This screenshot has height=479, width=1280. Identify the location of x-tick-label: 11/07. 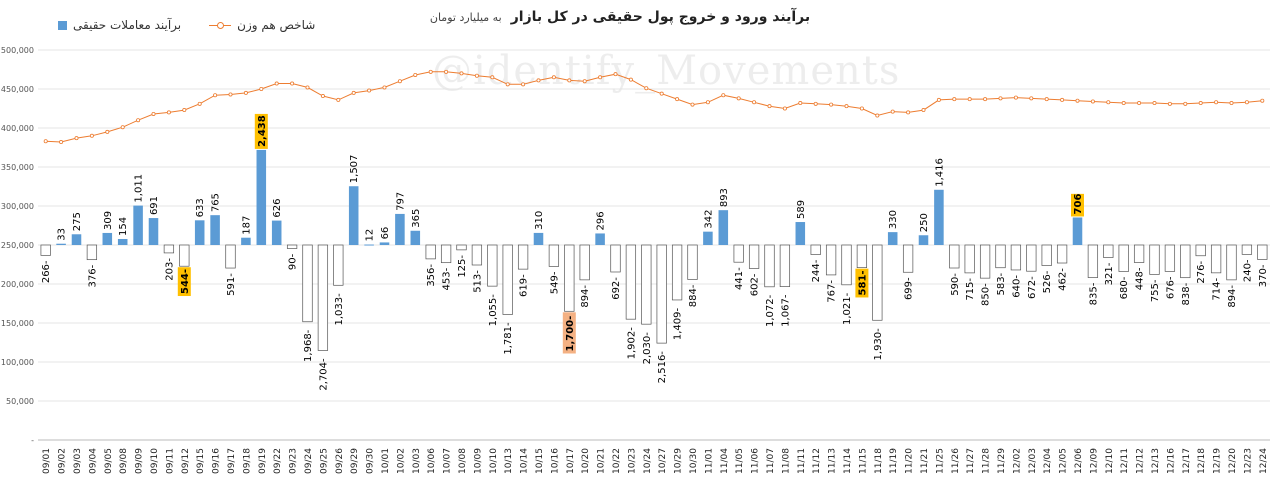
(771, 461).